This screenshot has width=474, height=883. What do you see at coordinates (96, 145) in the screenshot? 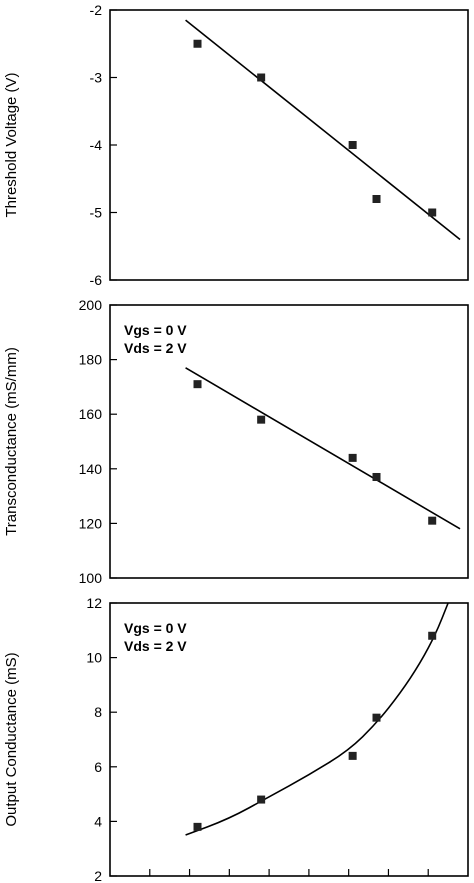
I see `threshold-y-tick-label: -4` at bounding box center [96, 145].